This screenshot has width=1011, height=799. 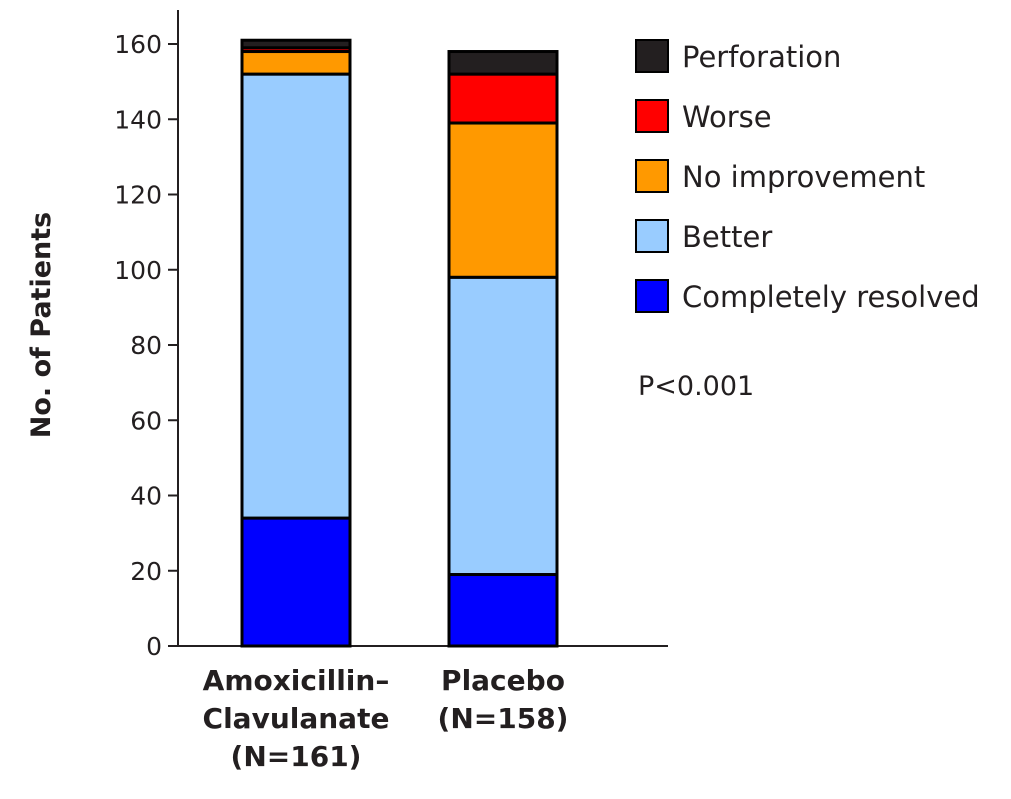 I want to click on y-tick-label: 60, so click(x=146, y=420).